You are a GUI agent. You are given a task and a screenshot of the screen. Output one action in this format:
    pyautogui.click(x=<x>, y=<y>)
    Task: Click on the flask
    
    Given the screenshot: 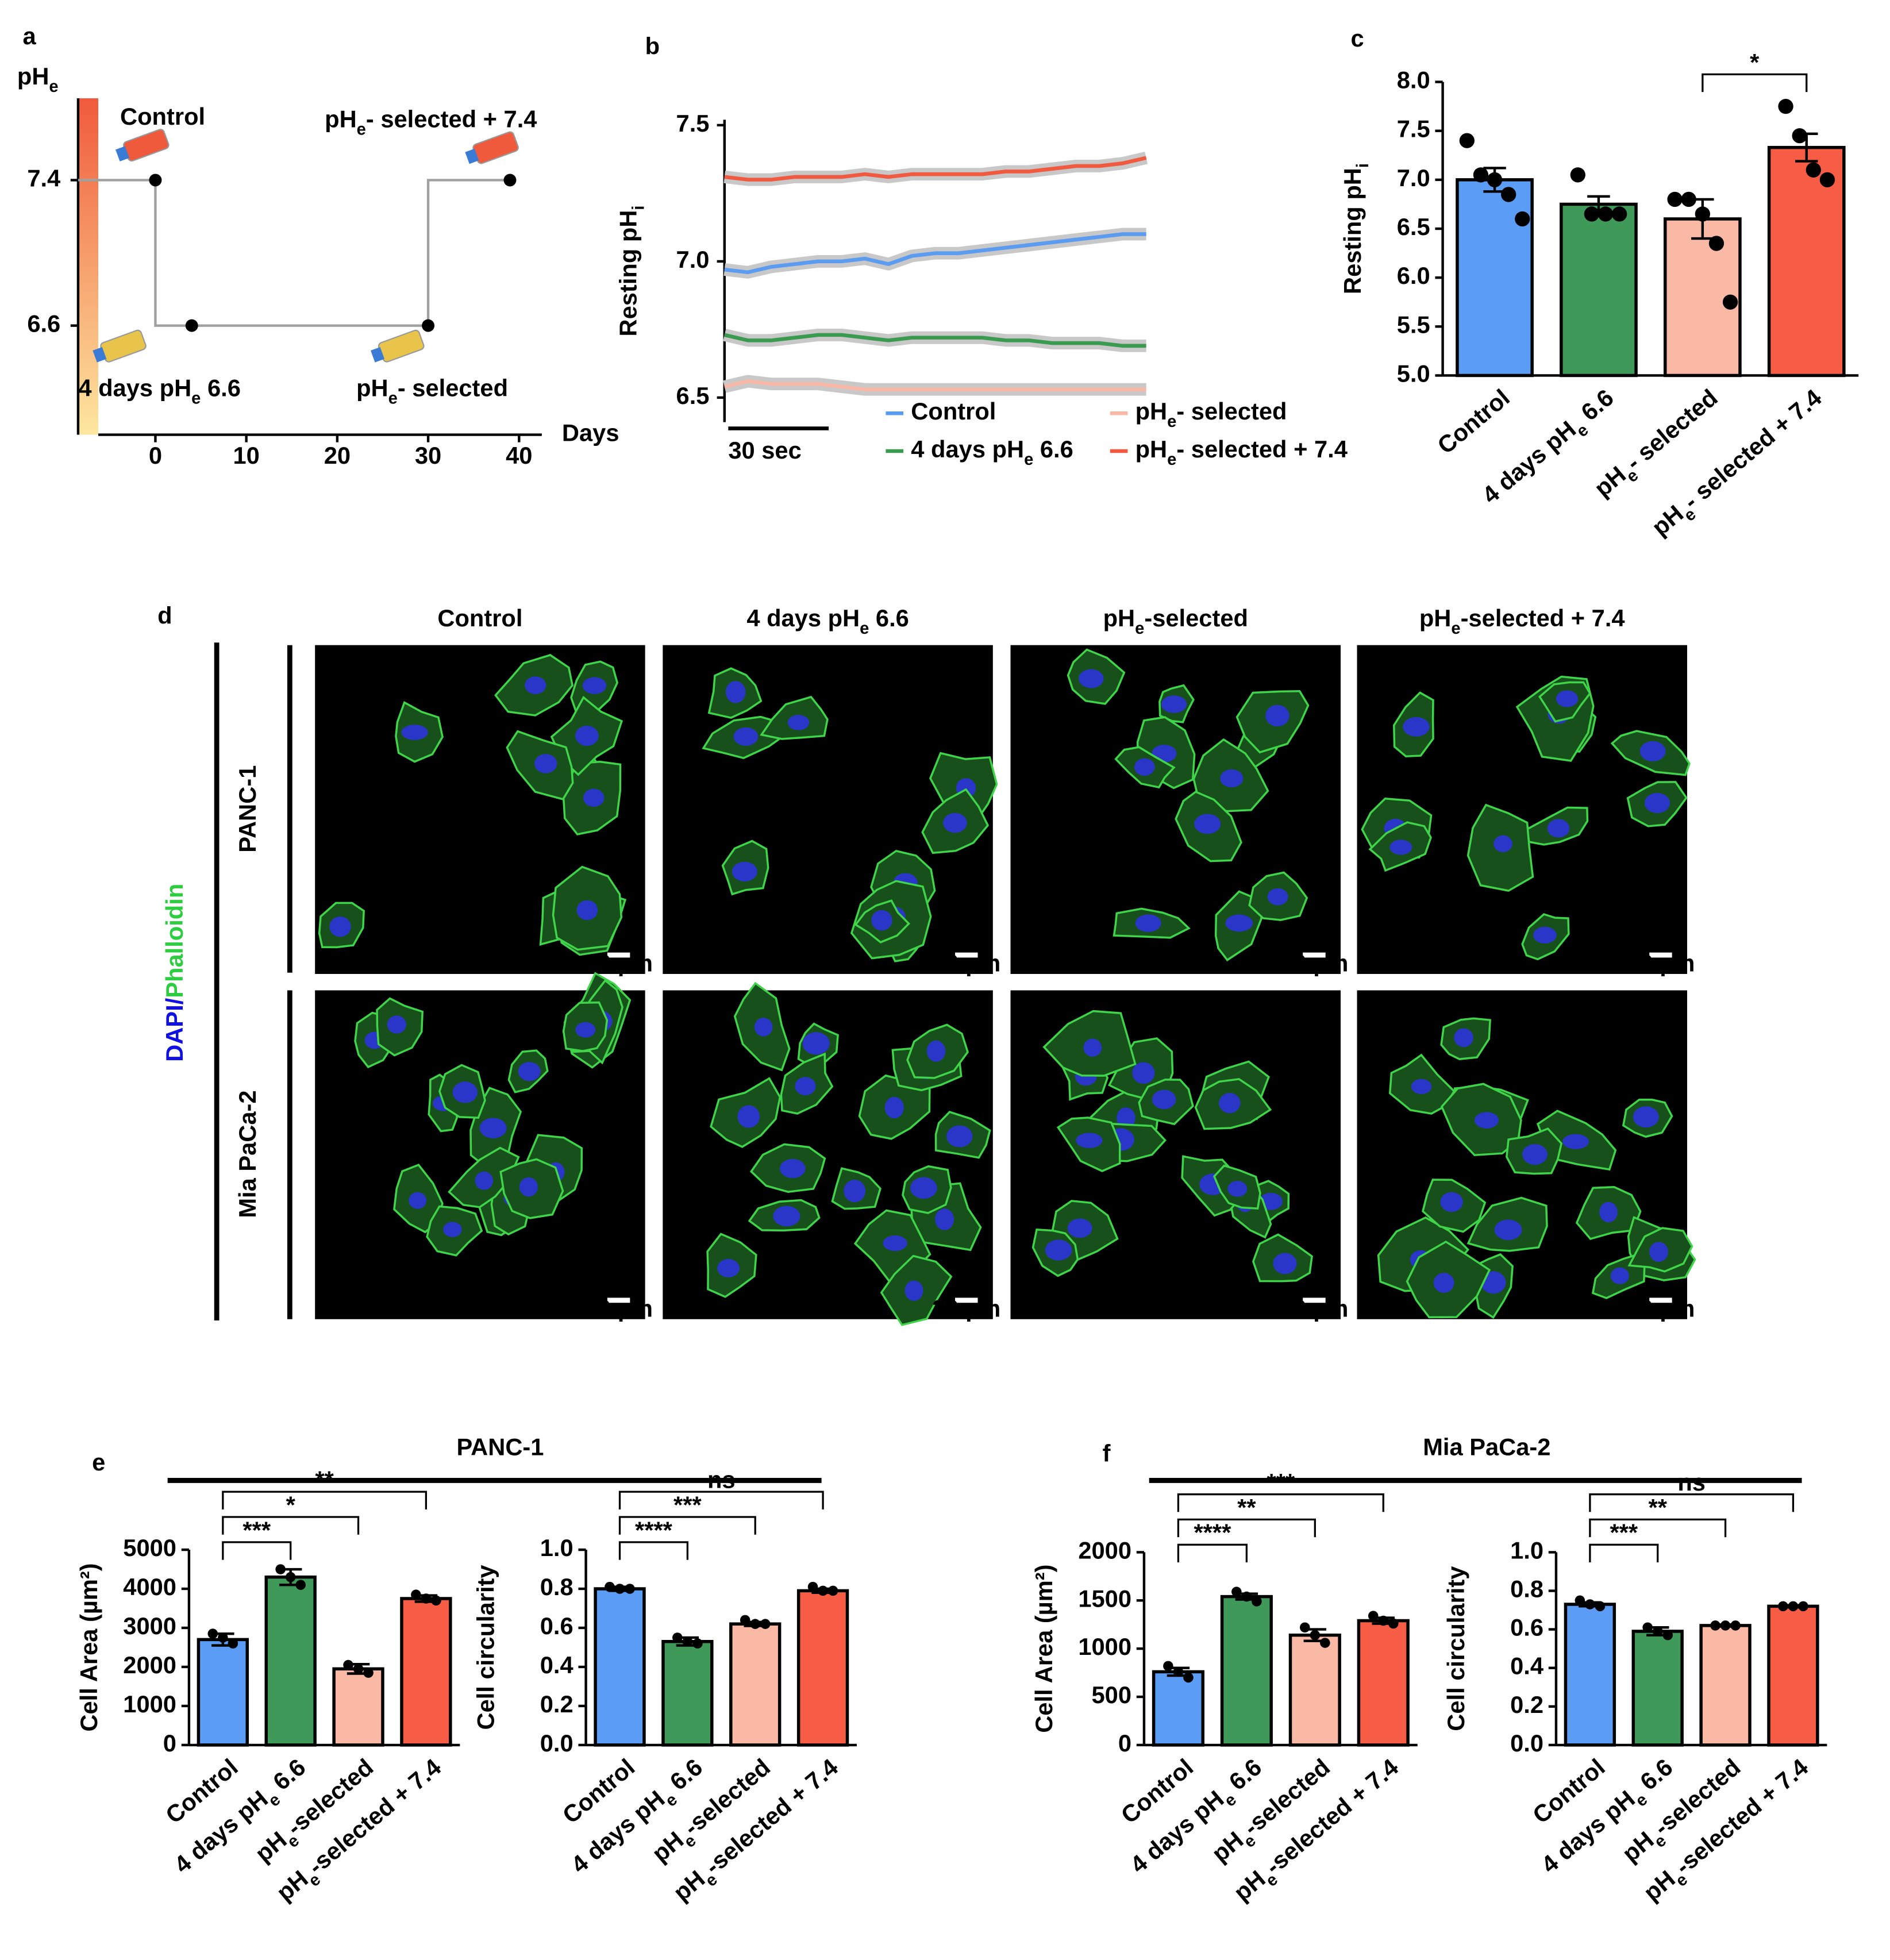 What is the action you would take?
    pyautogui.click(x=401, y=346)
    